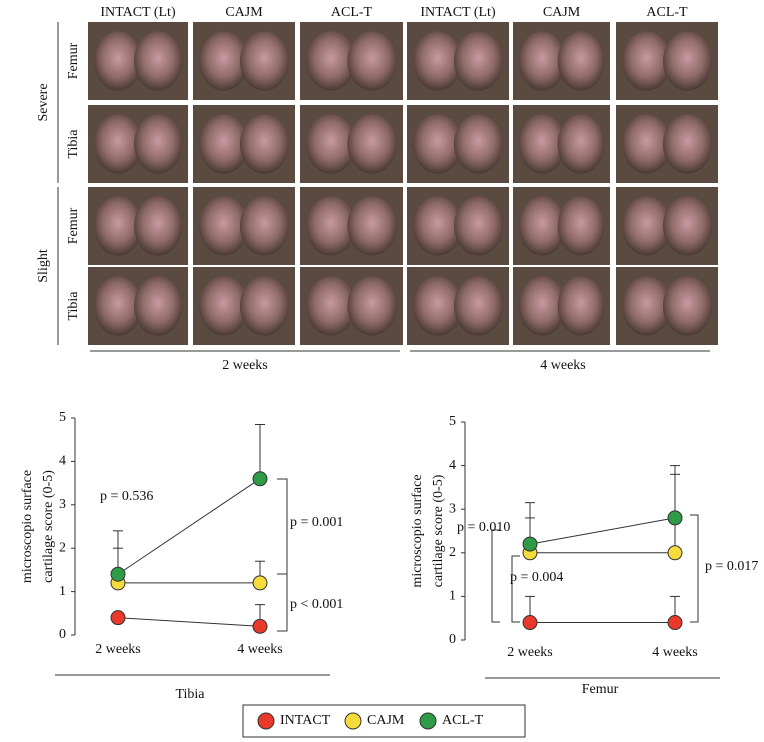  What do you see at coordinates (43, 266) in the screenshot?
I see `group-label: Slight` at bounding box center [43, 266].